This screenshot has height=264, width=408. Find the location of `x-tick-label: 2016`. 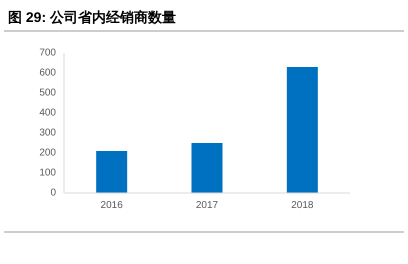

x-tick-label: 2016 is located at coordinates (112, 205).